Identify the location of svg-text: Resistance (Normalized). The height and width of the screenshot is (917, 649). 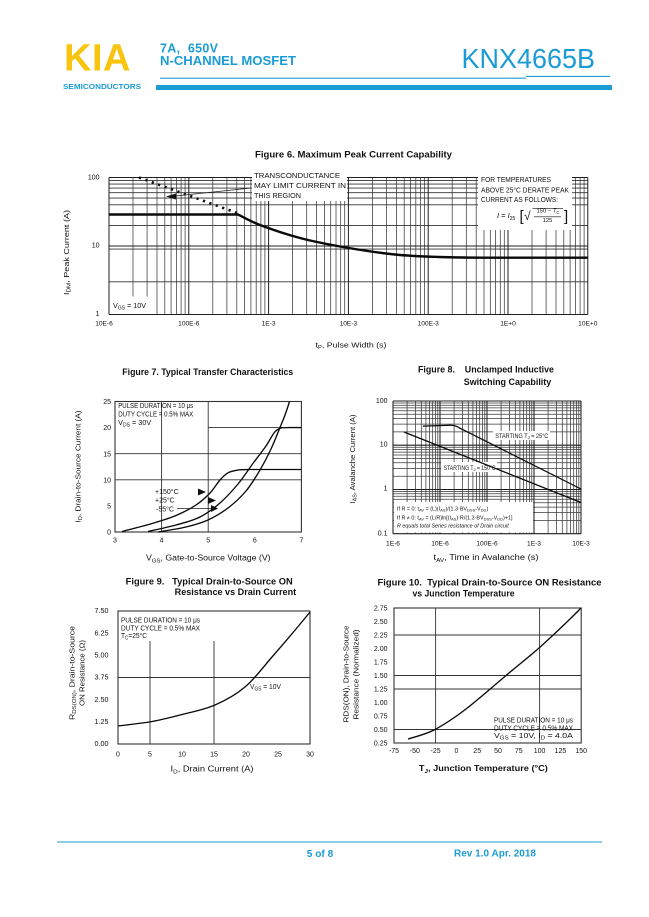
(356, 675).